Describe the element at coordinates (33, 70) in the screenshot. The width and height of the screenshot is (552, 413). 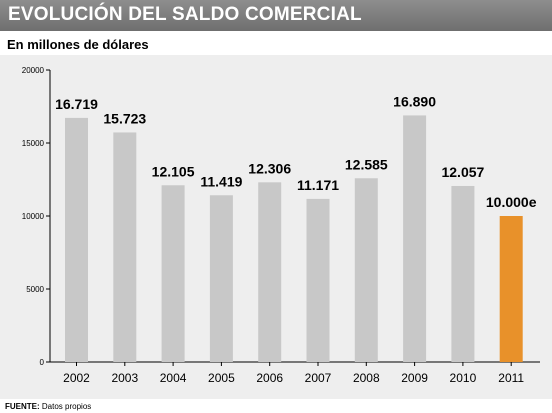
I see `y-tick-label: 20000` at that location.